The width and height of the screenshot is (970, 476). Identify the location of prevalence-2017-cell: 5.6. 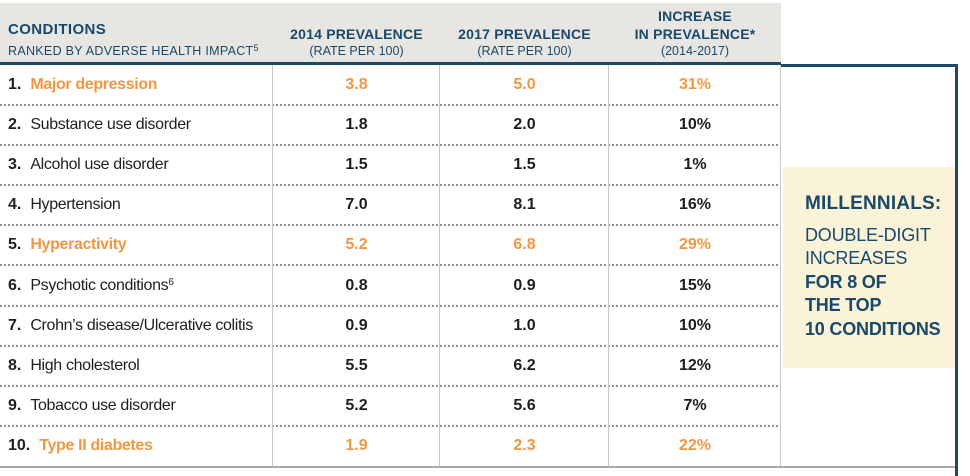
(524, 405).